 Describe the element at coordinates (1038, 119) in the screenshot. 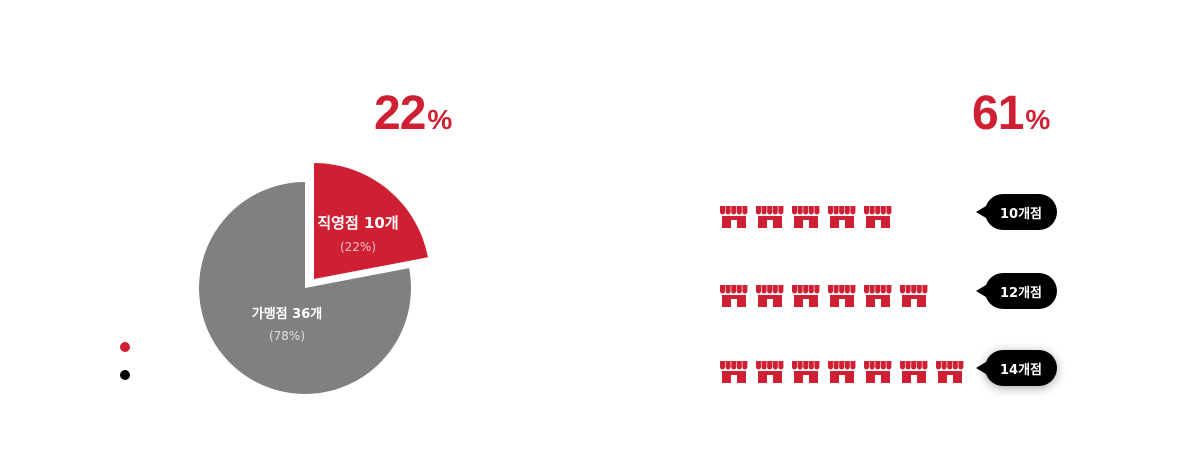

I see `growth-percent-unit: %` at that location.